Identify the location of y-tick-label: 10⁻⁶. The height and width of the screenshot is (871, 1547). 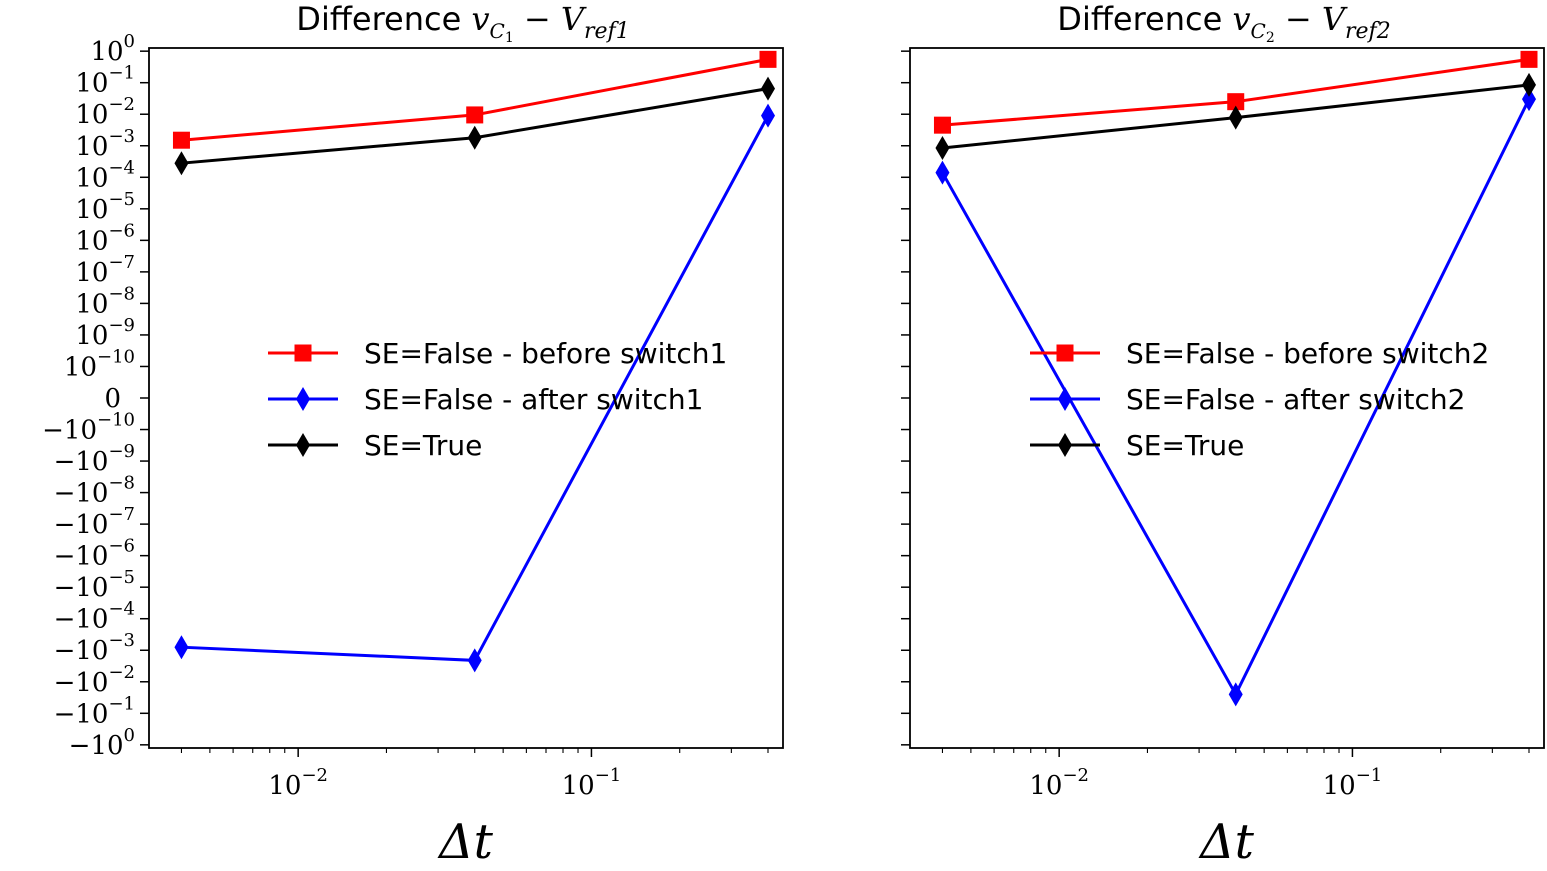
(105, 238).